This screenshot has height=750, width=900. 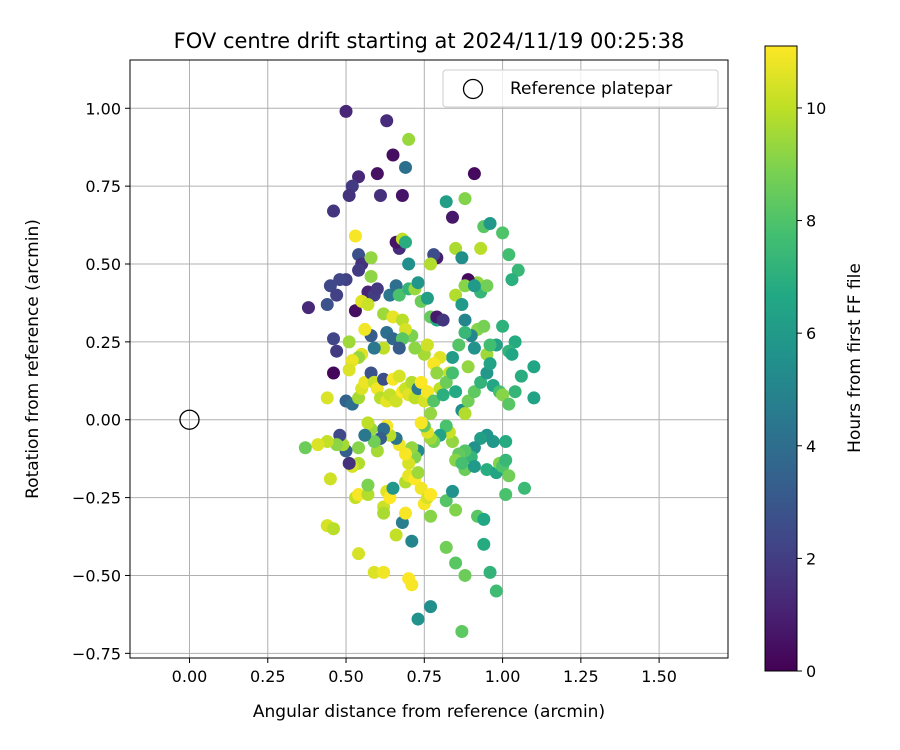 What do you see at coordinates (101, 381) in the screenshot?
I see `y-axis-ticks: −0.75 −0.50 −0.25 0.00 0.25 0.50 0.75 1.00` at bounding box center [101, 381].